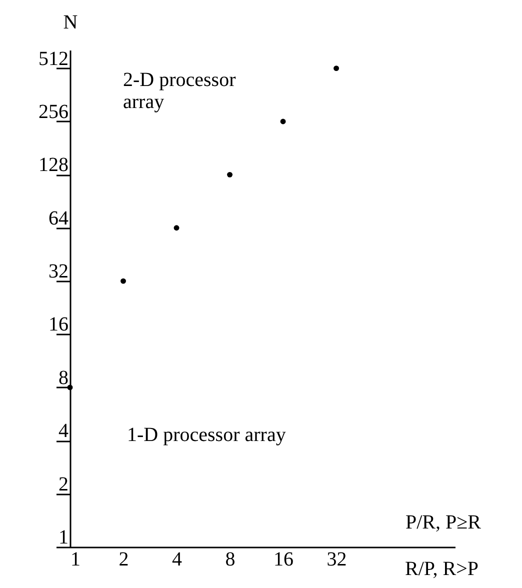 The image size is (522, 588). Describe the element at coordinates (63, 377) in the screenshot. I see `y-tick-label: 8` at that location.